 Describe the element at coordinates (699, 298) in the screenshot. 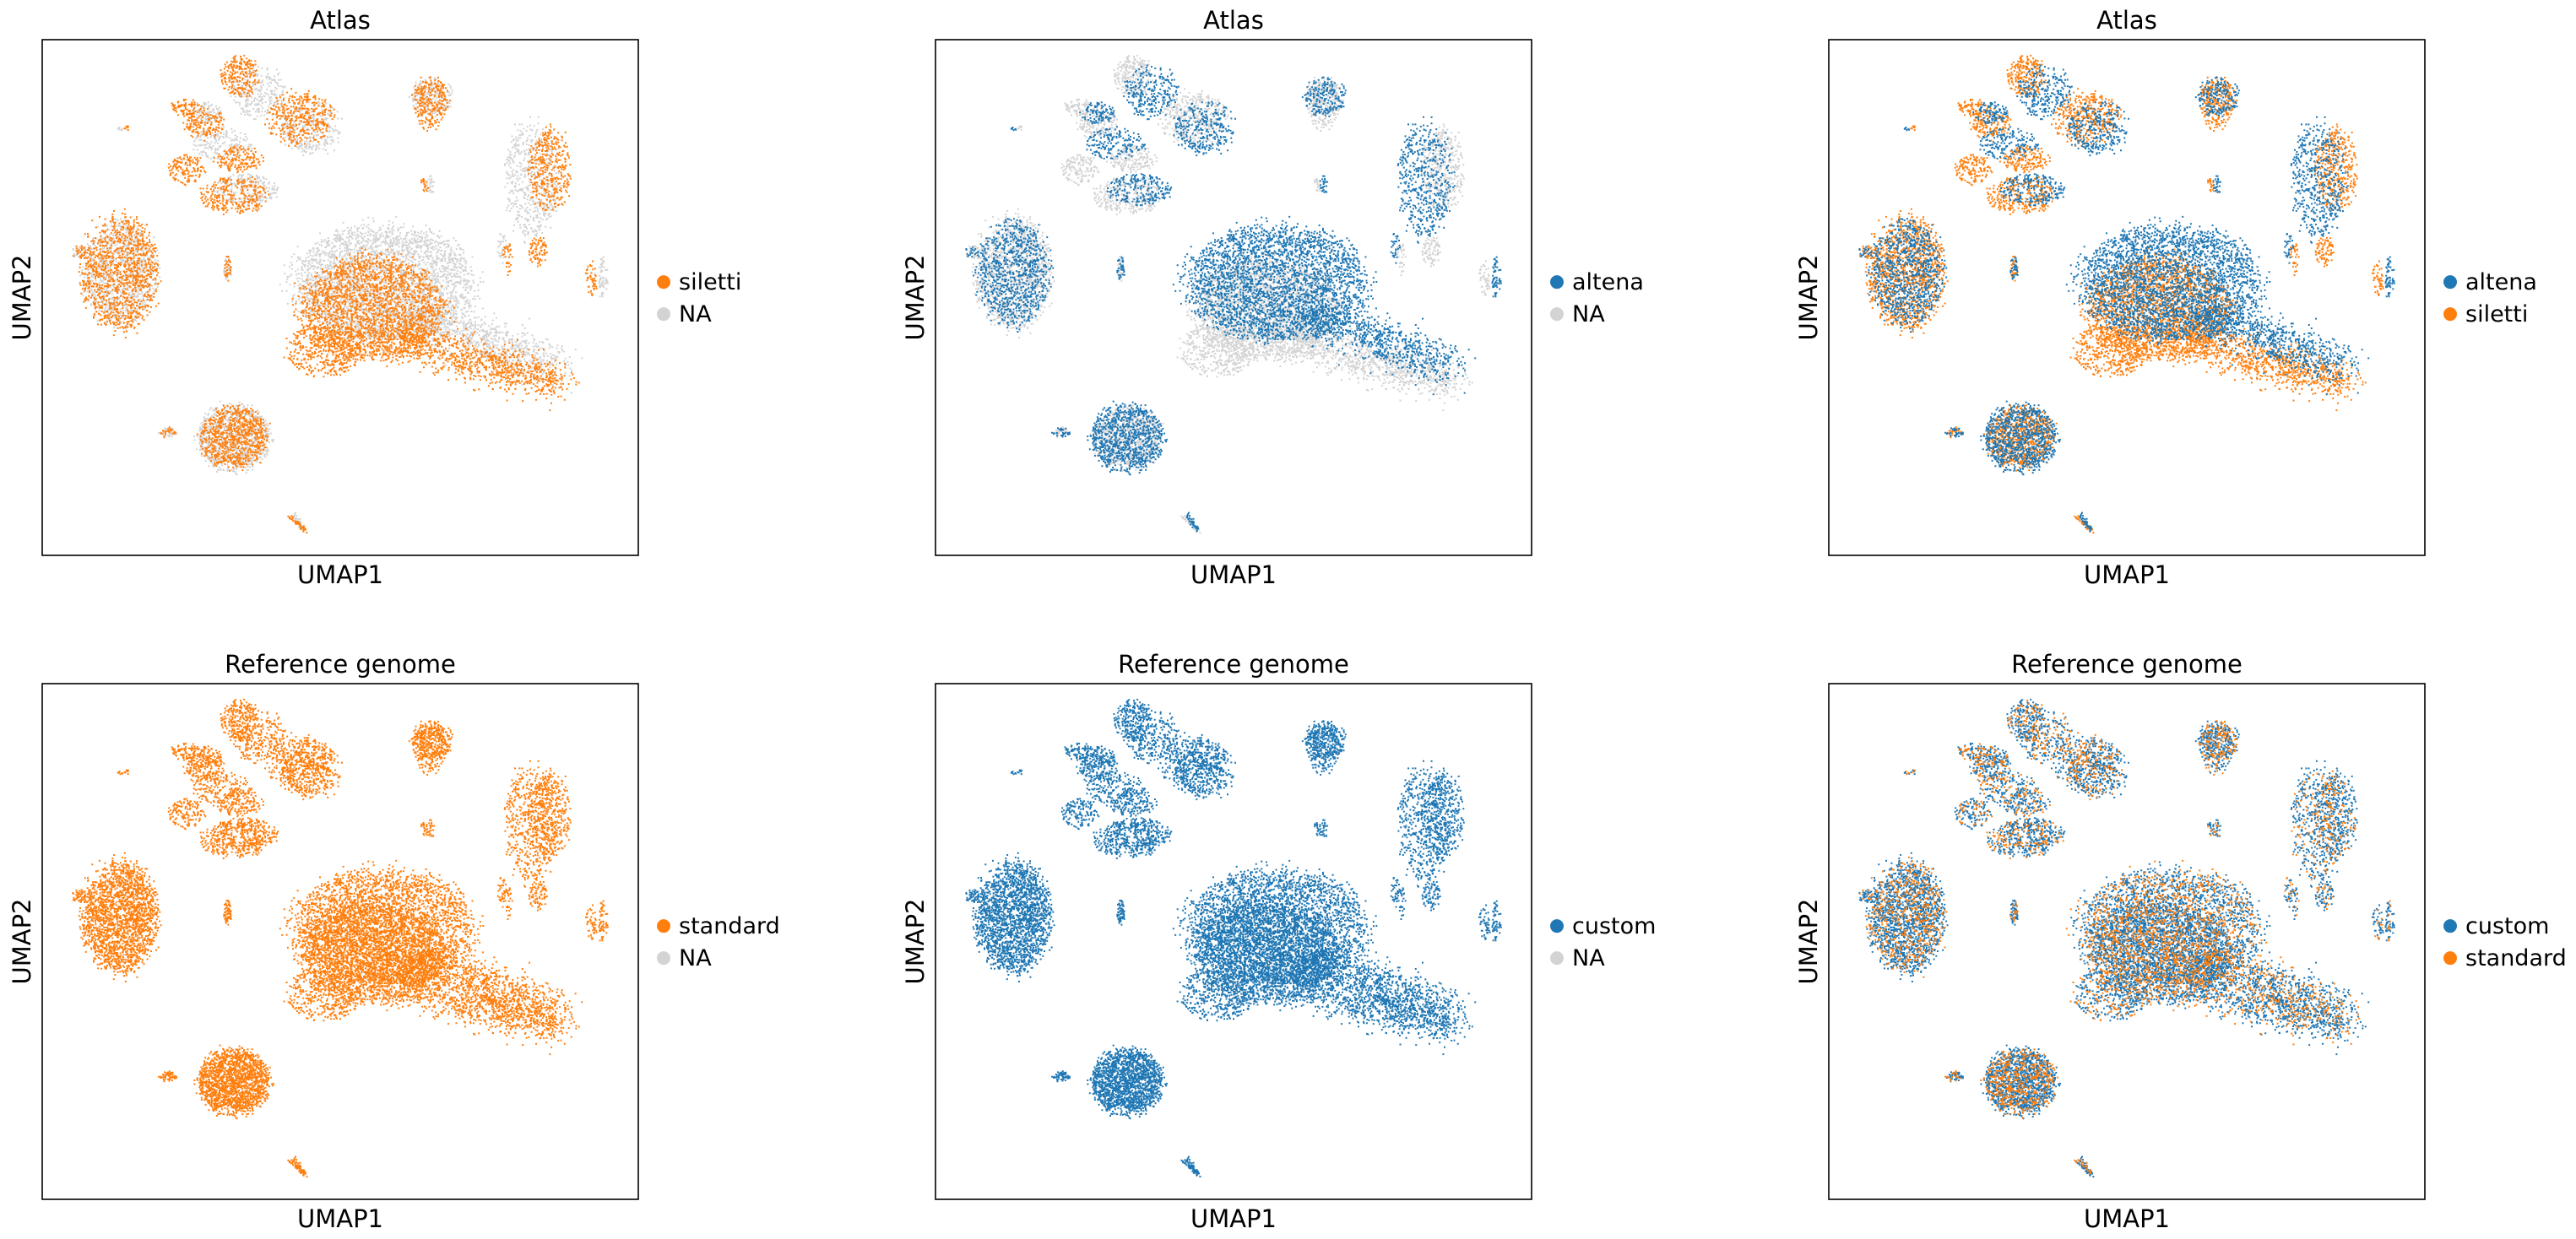

I see `legend: siletti NA` at that location.